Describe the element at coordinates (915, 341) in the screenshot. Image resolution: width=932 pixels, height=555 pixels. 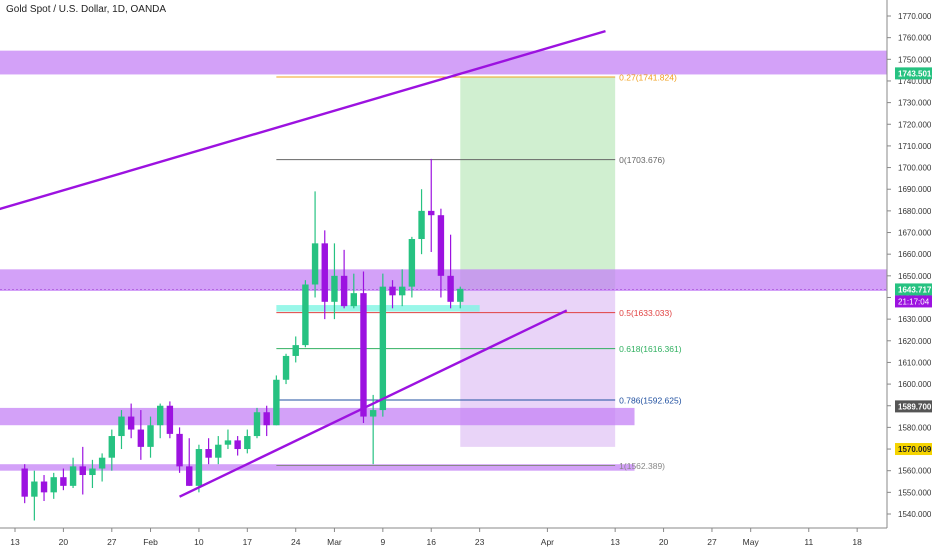
I see `y-tick-label-8: 1620.000` at that location.